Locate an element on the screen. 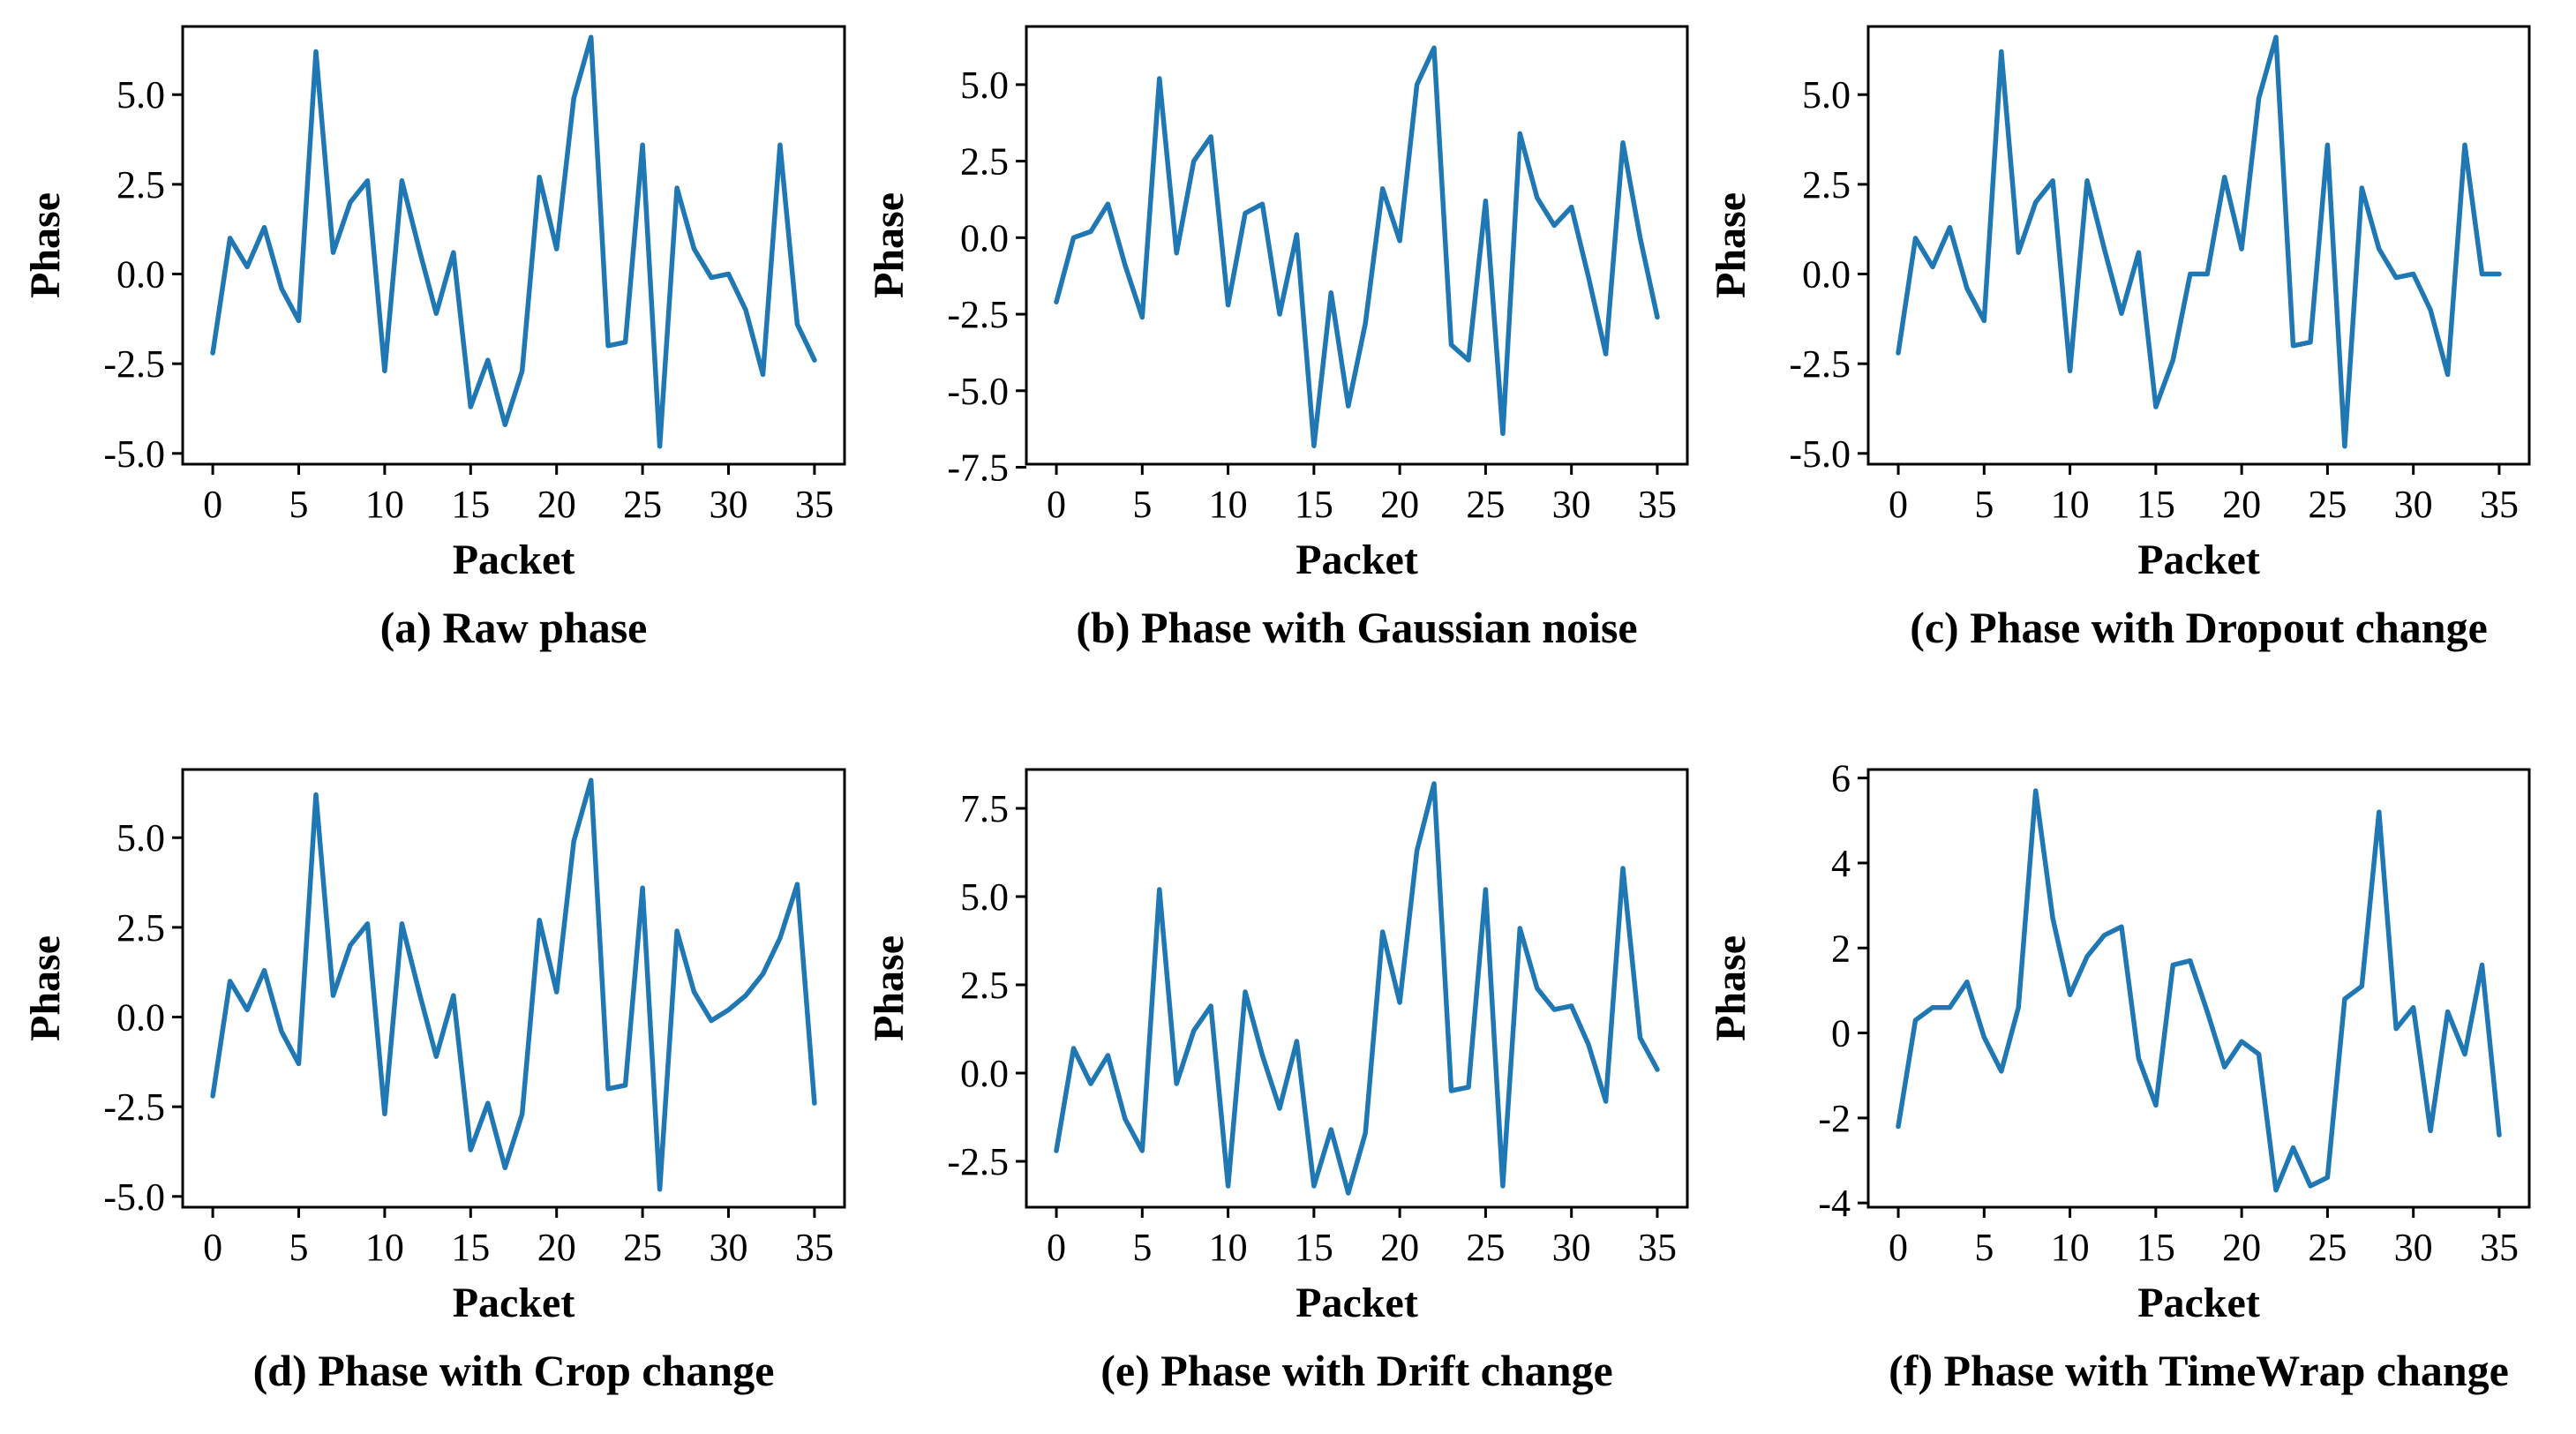 The height and width of the screenshot is (1434, 2576). y-tick-label: 6 is located at coordinates (1841, 778).